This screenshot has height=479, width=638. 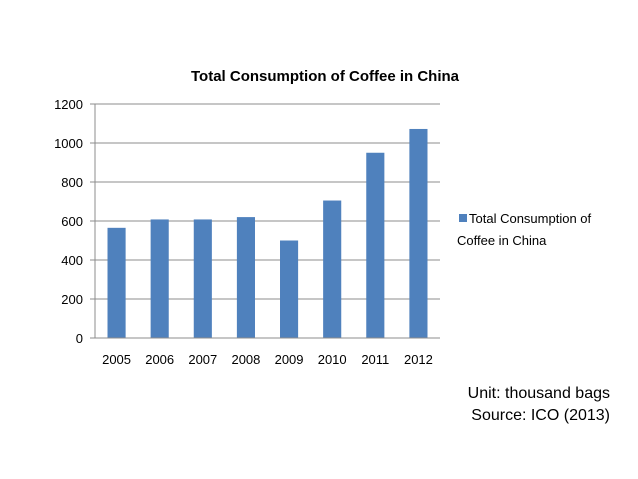 What do you see at coordinates (530, 218) in the screenshot?
I see `legend-label-line-1: Total Consumption of` at bounding box center [530, 218].